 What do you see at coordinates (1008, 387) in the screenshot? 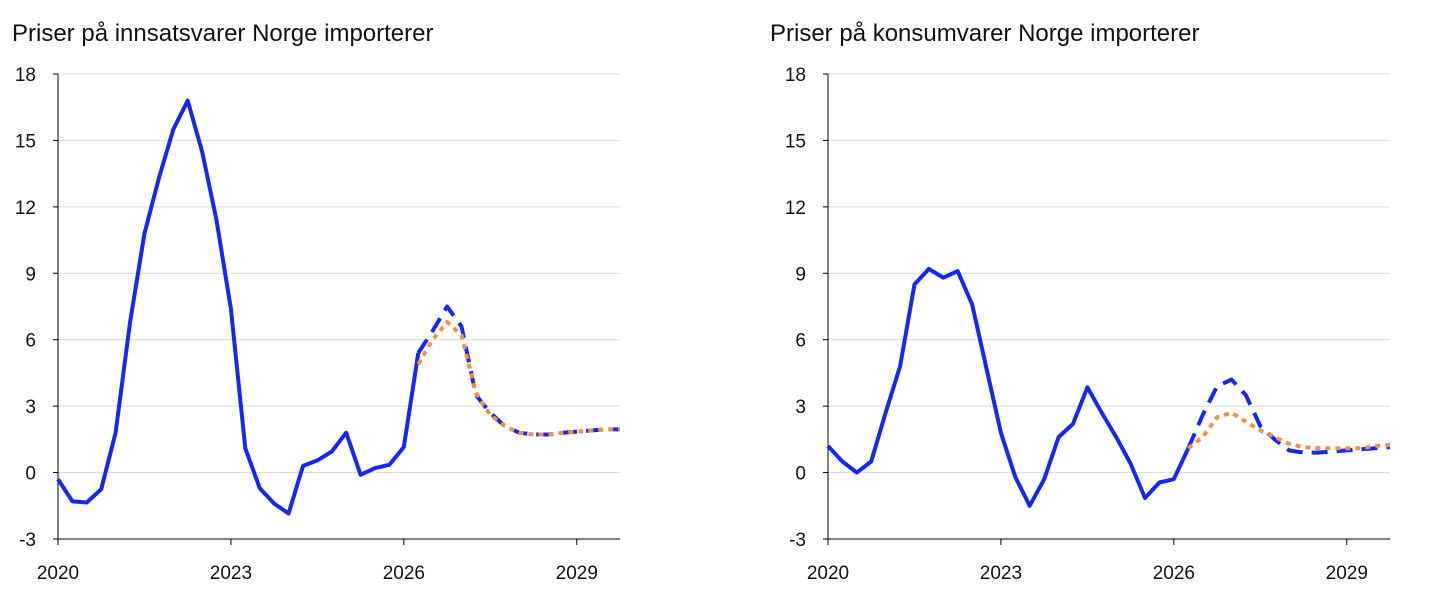
I see `series-line-solid` at bounding box center [1008, 387].